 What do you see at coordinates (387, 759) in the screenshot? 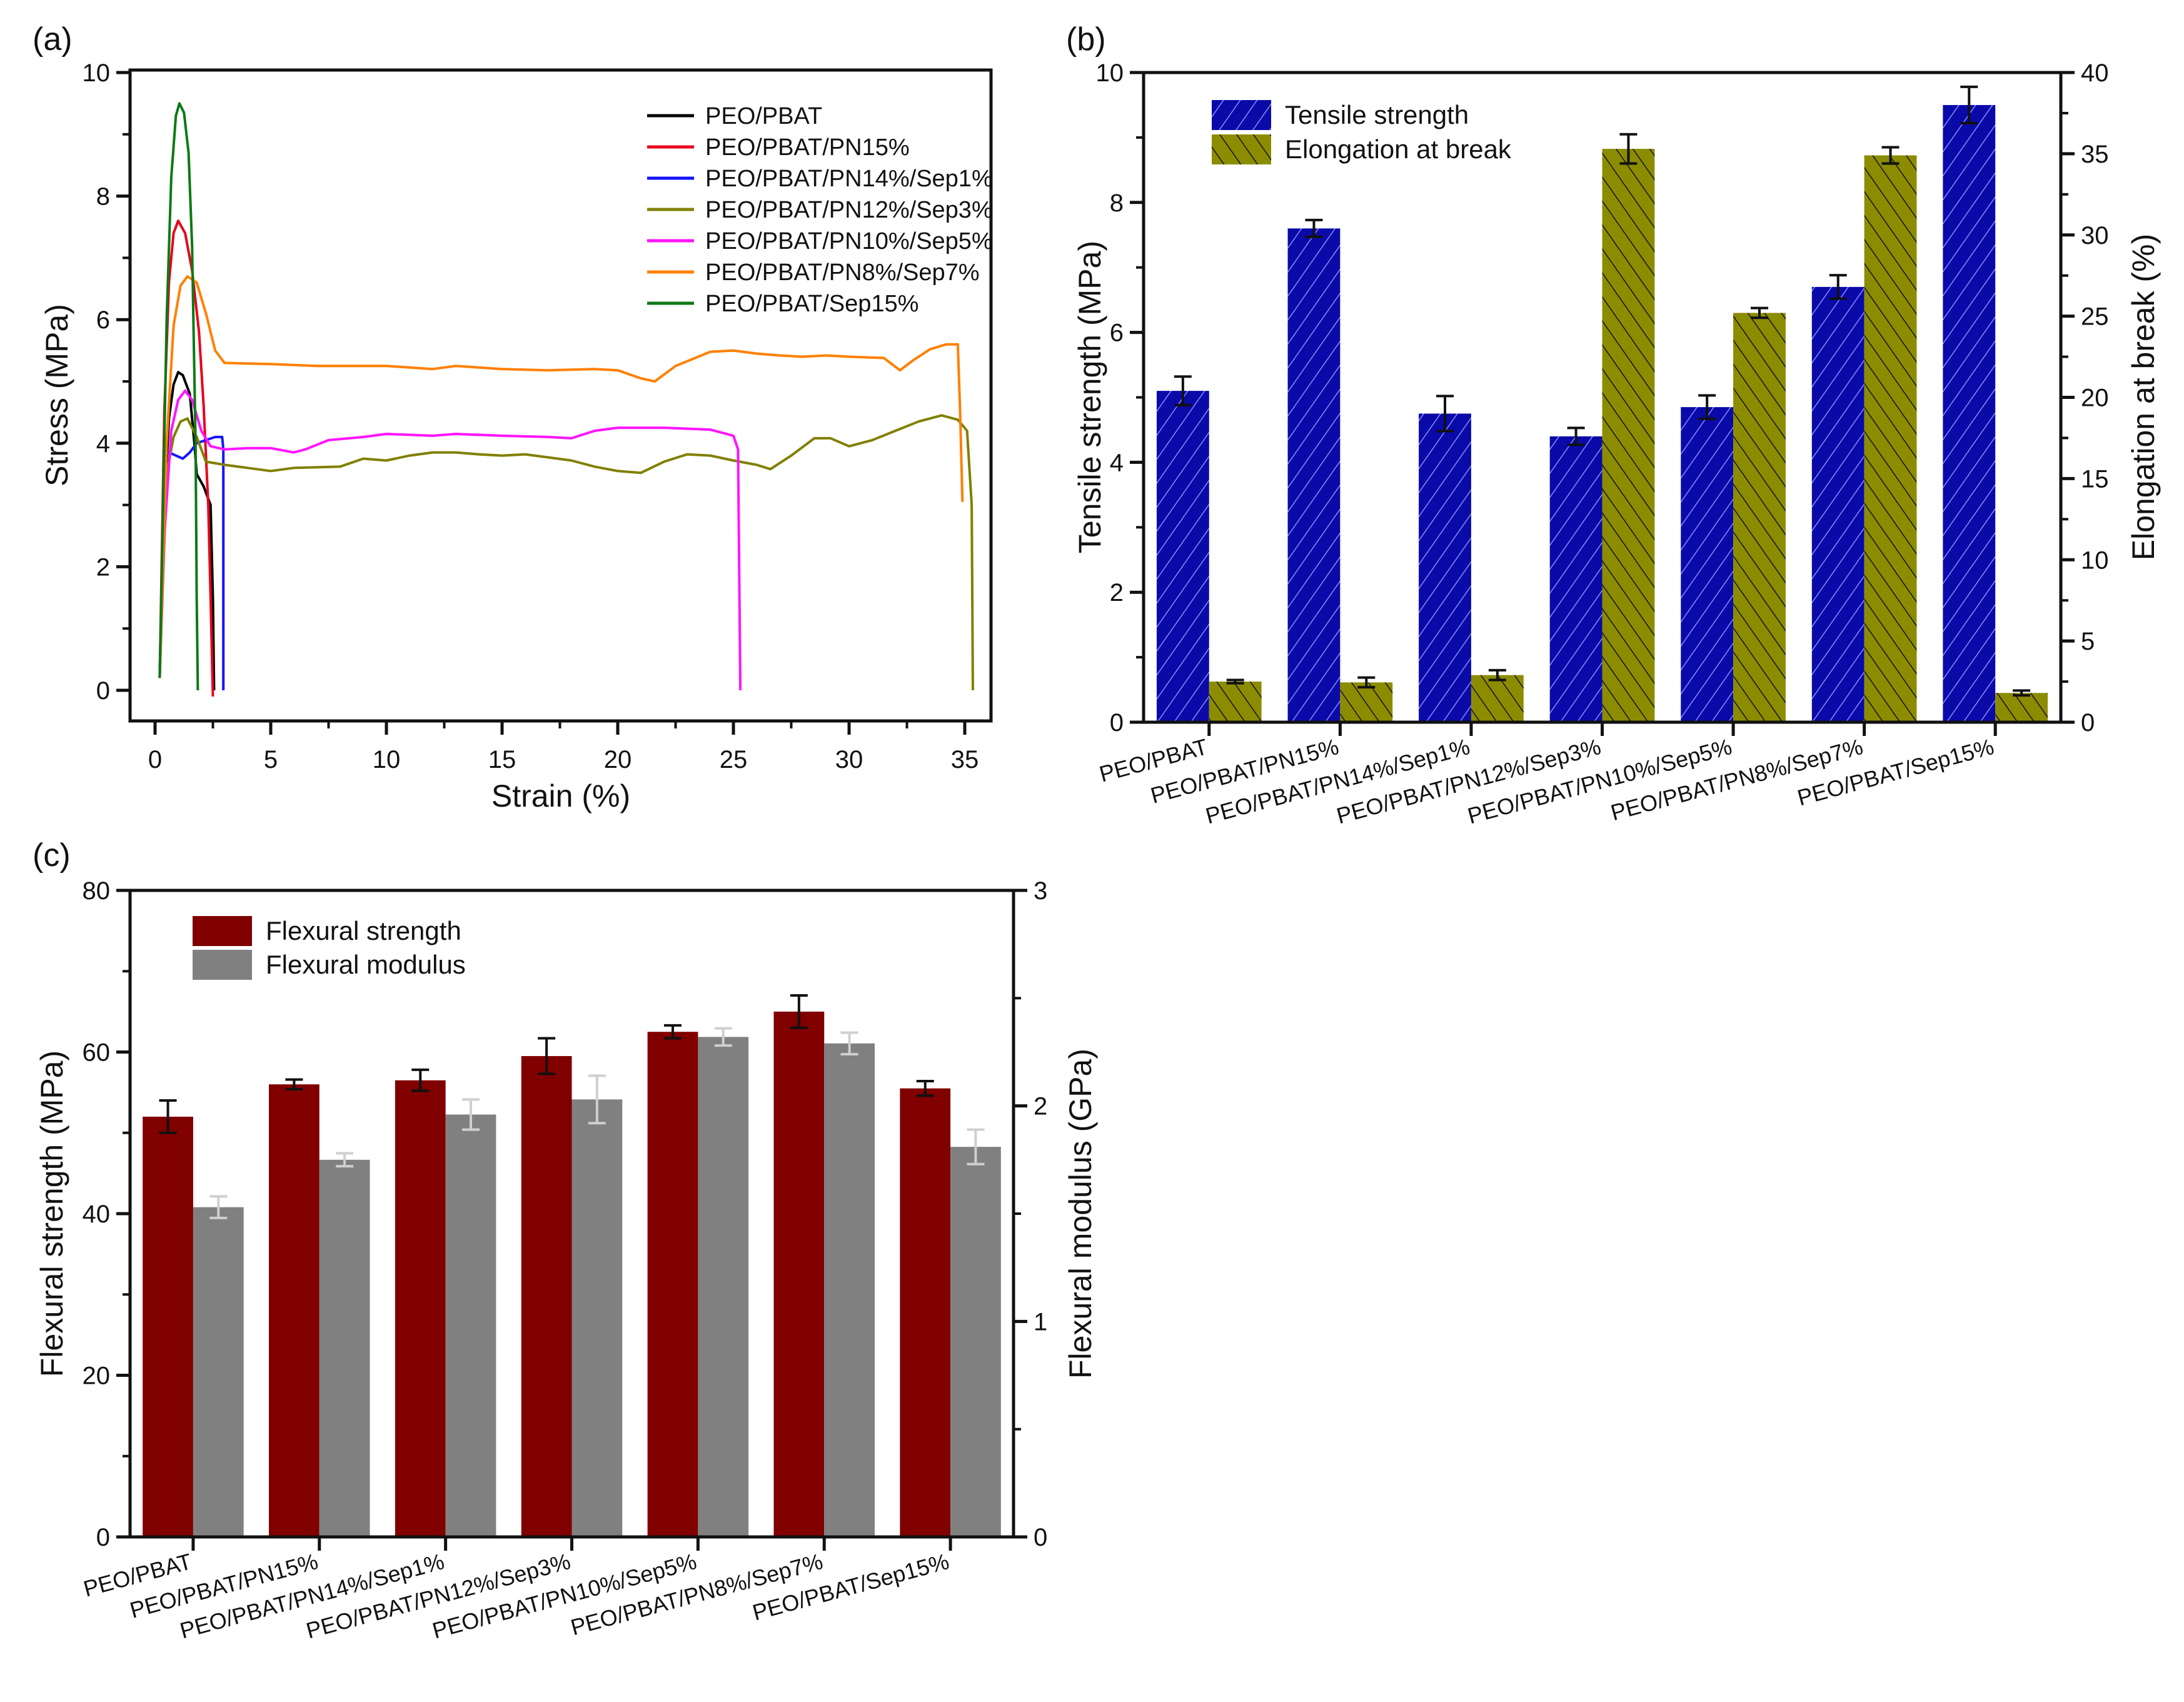
I see `x-tick-label-a: 10` at bounding box center [387, 759].